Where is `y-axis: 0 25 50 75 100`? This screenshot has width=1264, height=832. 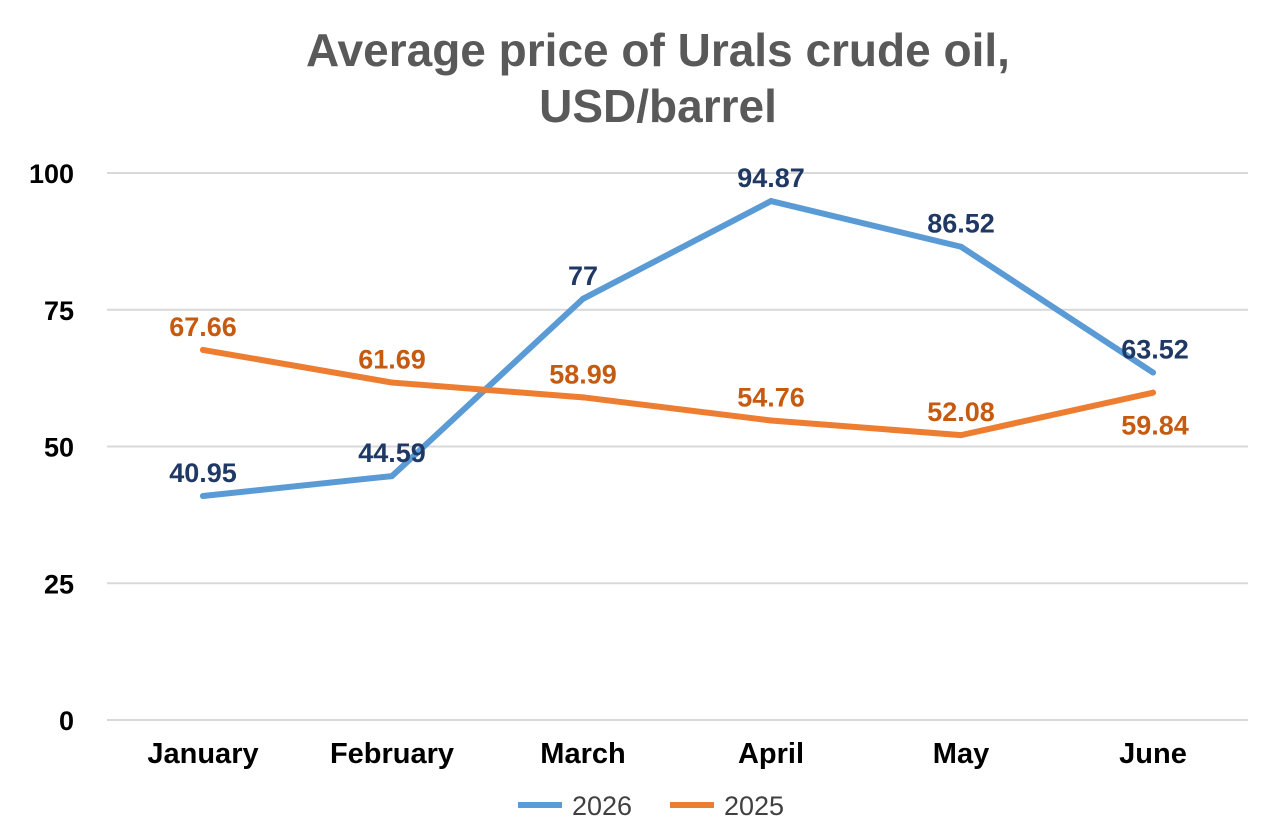
y-axis: 0 25 50 75 100 is located at coordinates (51, 447).